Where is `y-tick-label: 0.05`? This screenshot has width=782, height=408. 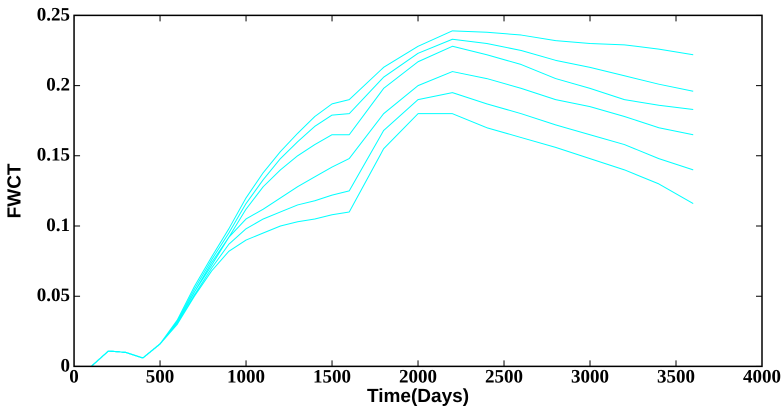 y-tick-label: 0.05 is located at coordinates (53, 295).